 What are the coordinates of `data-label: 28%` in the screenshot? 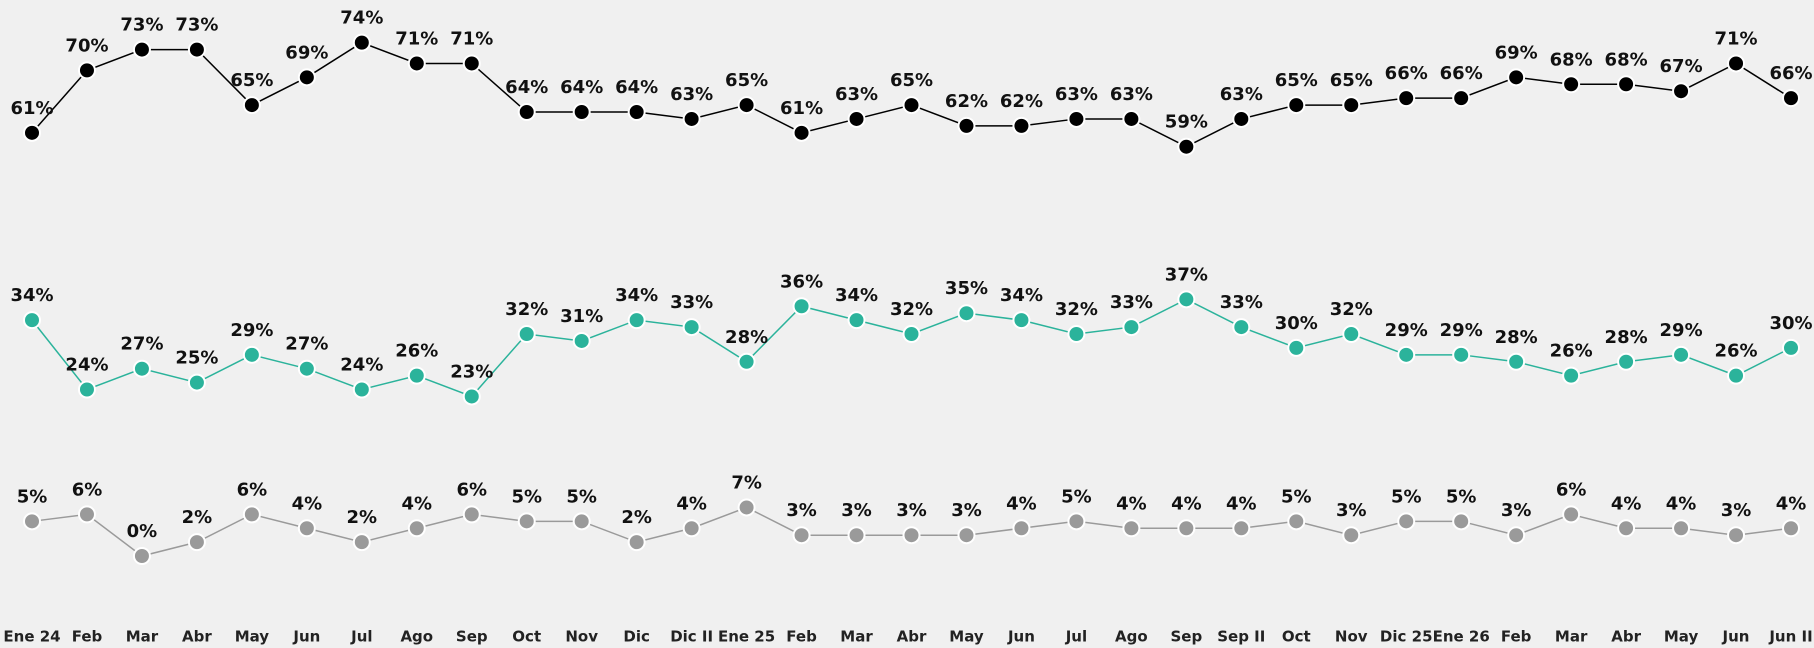 It's located at (746, 337).